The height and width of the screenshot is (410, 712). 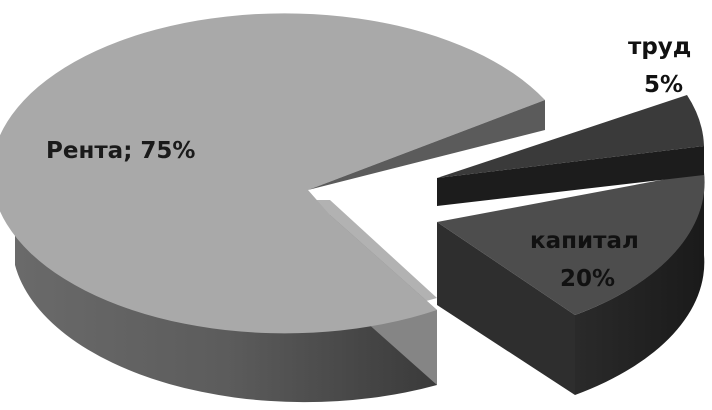 I want to click on slice-capital-side, so click(x=506, y=308).